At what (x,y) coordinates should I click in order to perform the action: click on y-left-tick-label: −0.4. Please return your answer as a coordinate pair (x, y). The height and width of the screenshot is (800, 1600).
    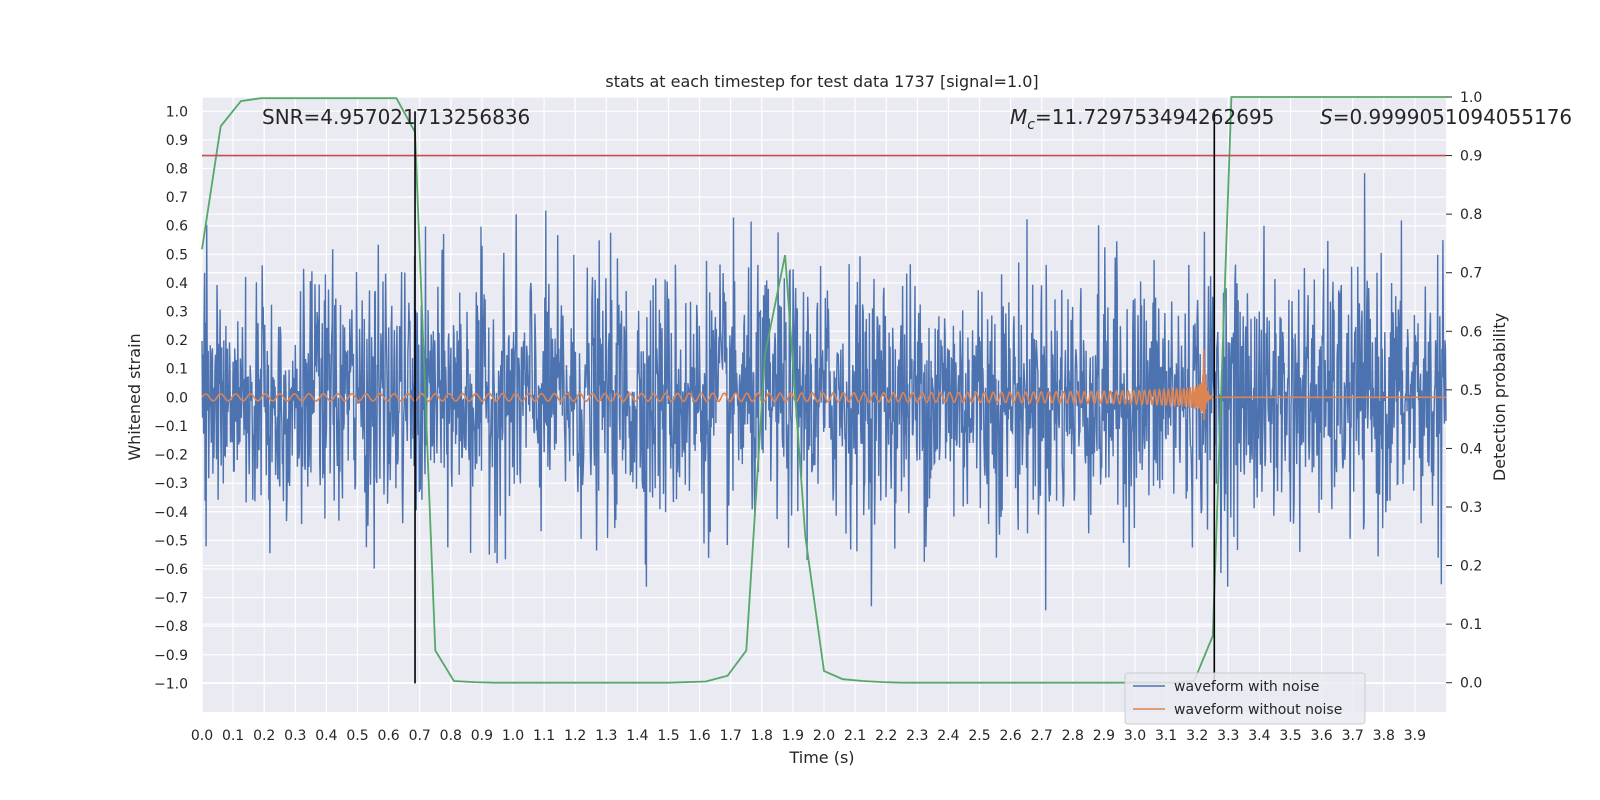
    Looking at the image, I should click on (171, 513).